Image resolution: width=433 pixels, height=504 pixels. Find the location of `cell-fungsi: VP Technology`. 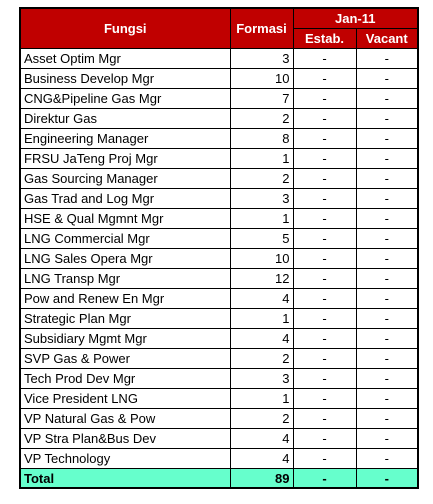

cell-fungsi: VP Technology is located at coordinates (125, 458).